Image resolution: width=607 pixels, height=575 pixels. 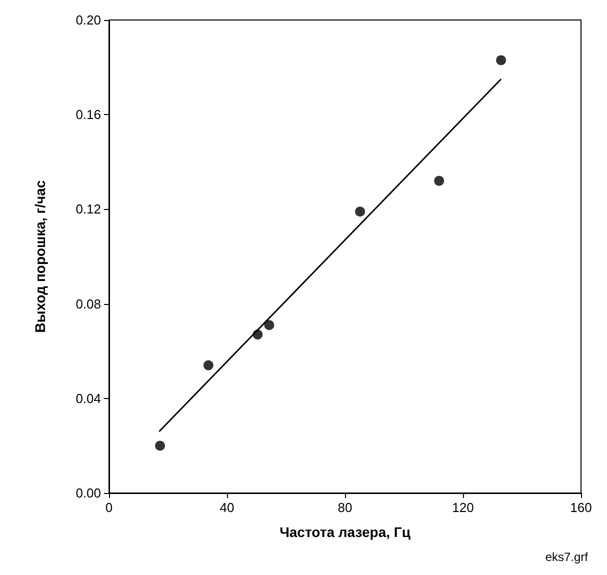 What do you see at coordinates (88, 493) in the screenshot?
I see `y-tick-label: 0.00` at bounding box center [88, 493].